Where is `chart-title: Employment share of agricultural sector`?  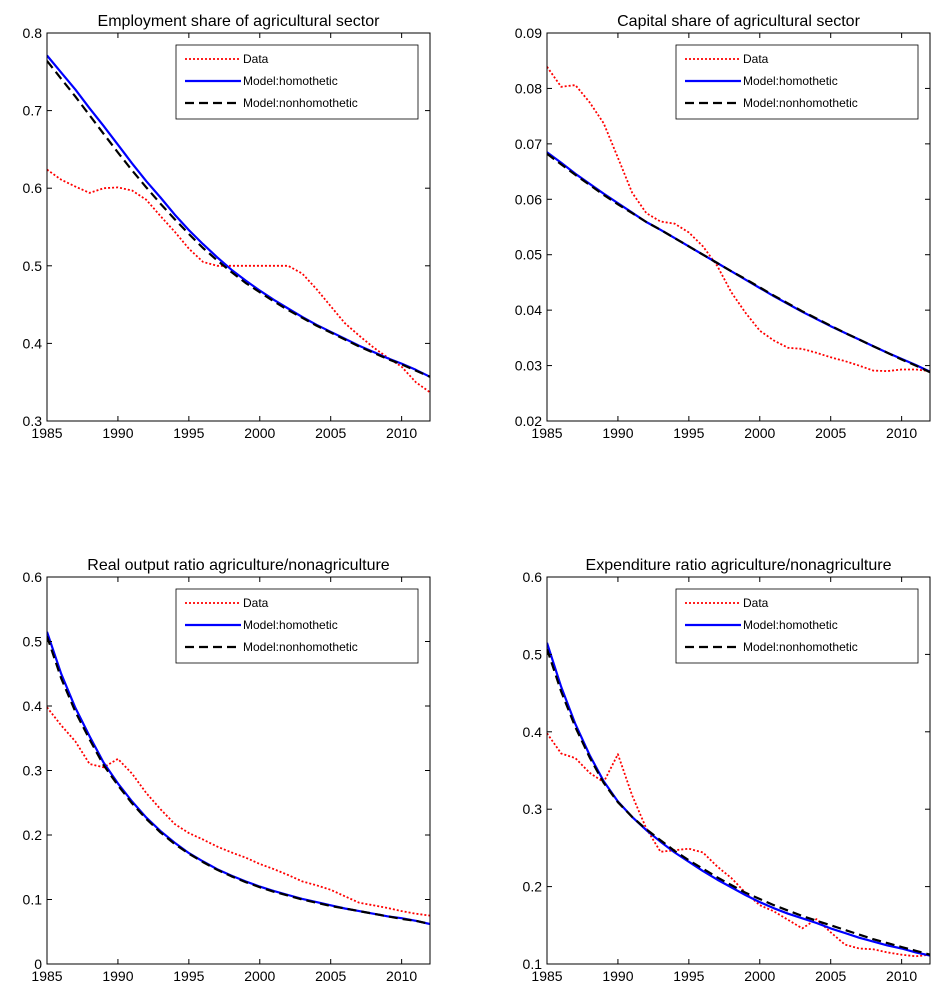
chart-title: Employment share of agricultural sector is located at coordinates (239, 21).